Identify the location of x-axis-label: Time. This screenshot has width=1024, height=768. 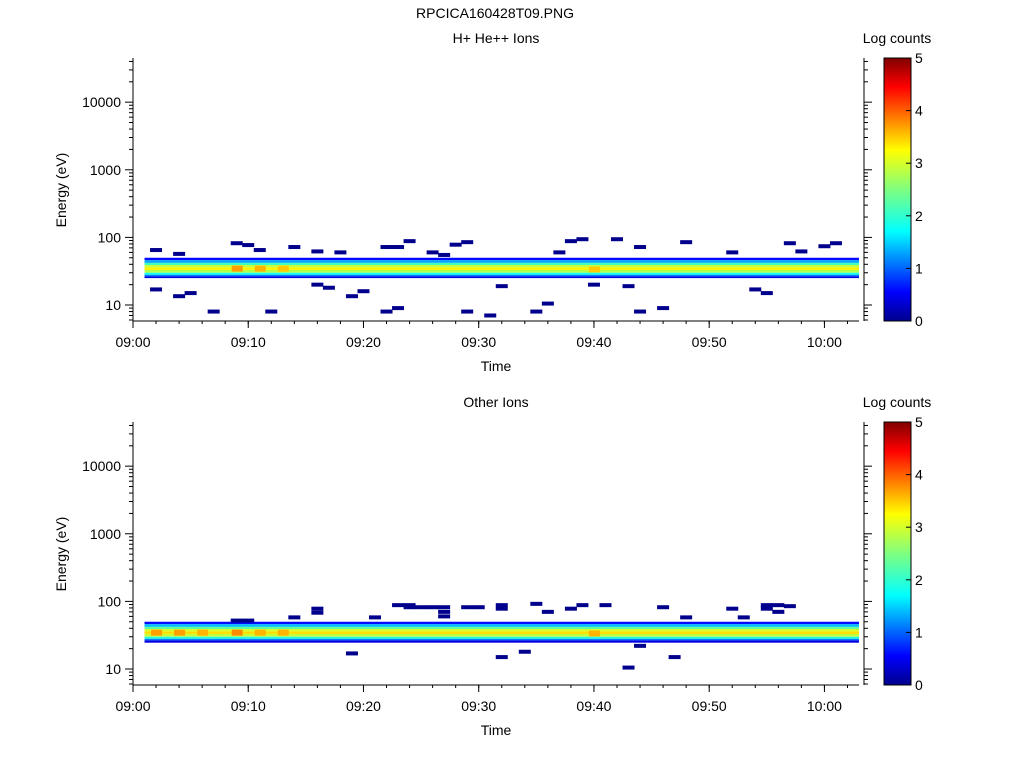
(496, 730).